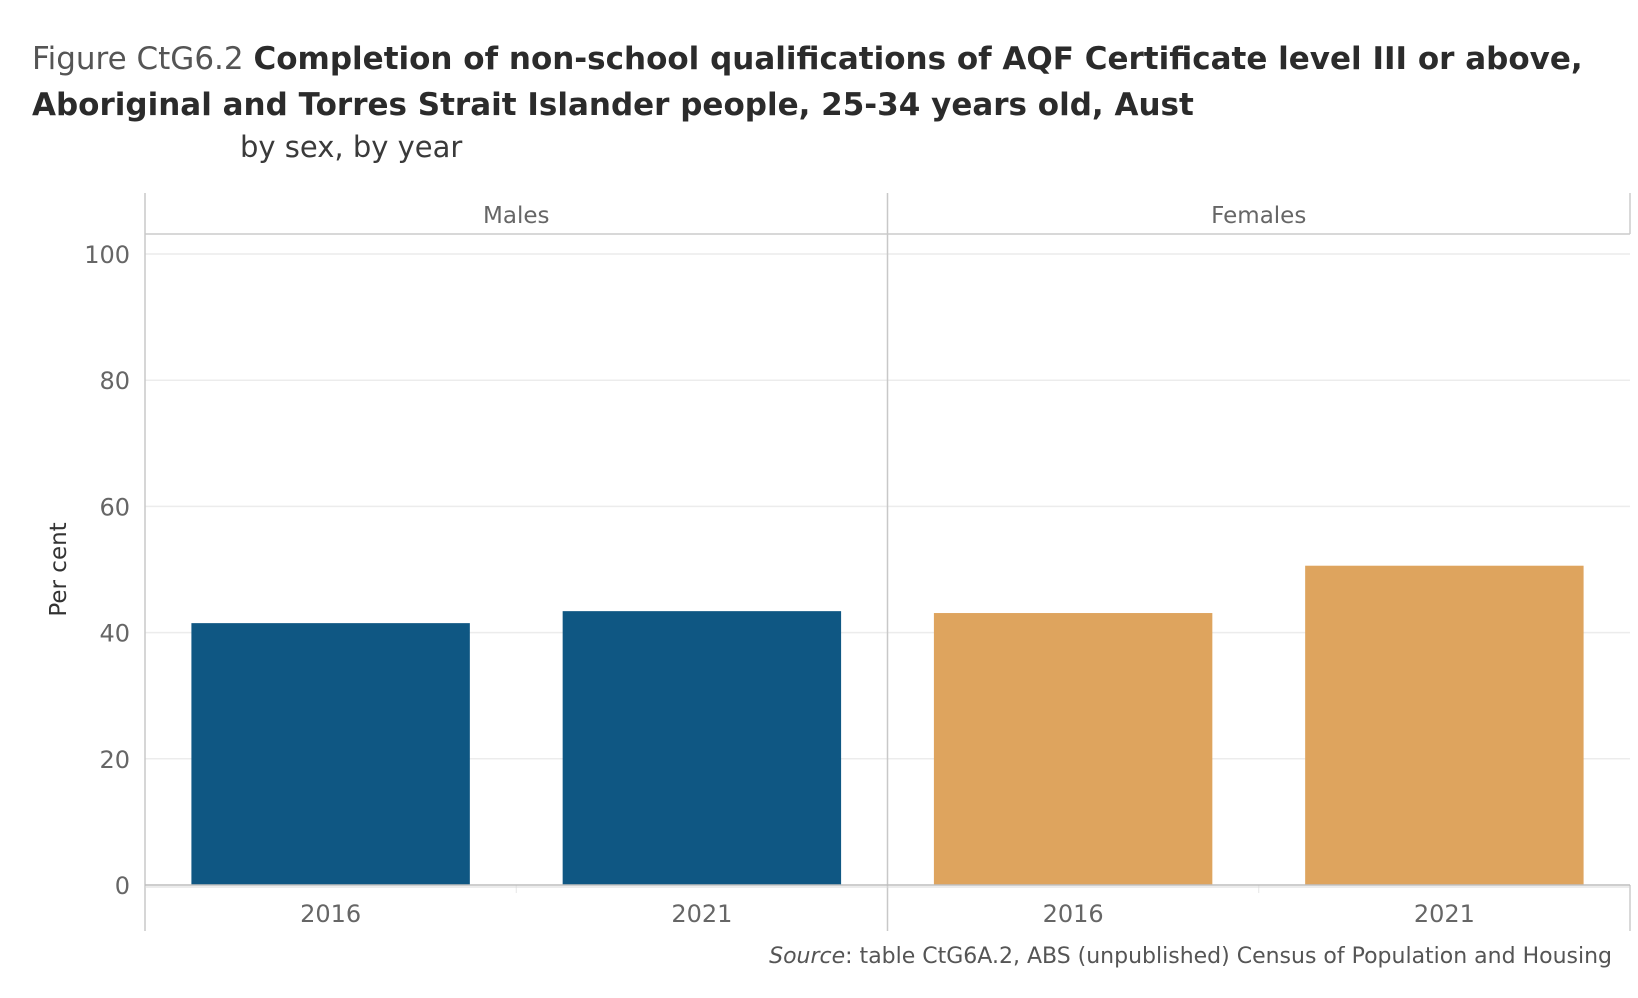 Image resolution: width=1638 pixels, height=998 pixels. What do you see at coordinates (59, 569) in the screenshot?
I see `y-axis-title: Per cent` at bounding box center [59, 569].